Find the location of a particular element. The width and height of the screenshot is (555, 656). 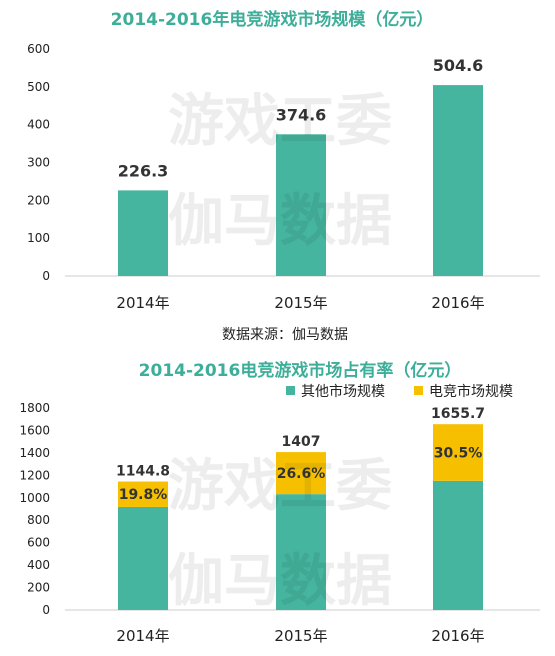

legend-swatch-esports is located at coordinates (418, 390).